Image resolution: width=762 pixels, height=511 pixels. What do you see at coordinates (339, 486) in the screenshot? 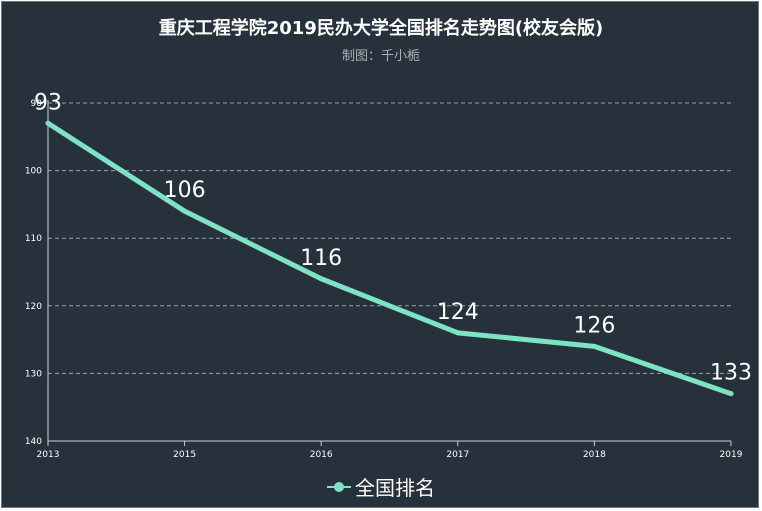
I see `legend-line-circle-icon` at bounding box center [339, 486].